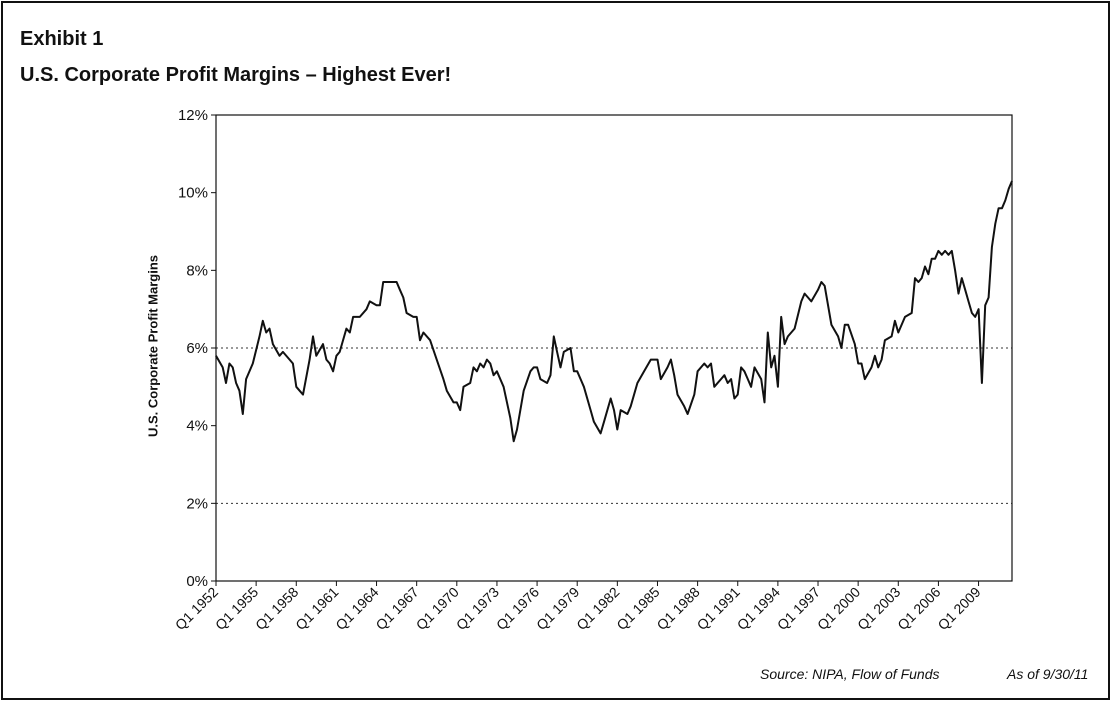  Describe the element at coordinates (838, 608) in the screenshot. I see `x-tick-label: Q1 2000` at that location.